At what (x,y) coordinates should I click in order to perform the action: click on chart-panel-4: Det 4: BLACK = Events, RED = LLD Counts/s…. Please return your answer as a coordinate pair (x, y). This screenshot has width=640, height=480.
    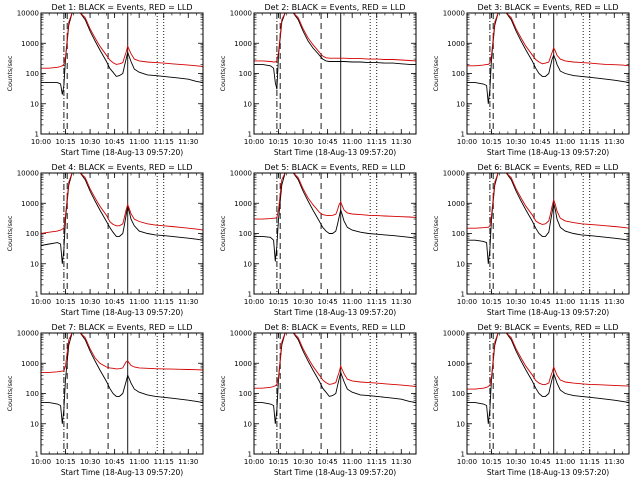
    Looking at the image, I should click on (105, 240).